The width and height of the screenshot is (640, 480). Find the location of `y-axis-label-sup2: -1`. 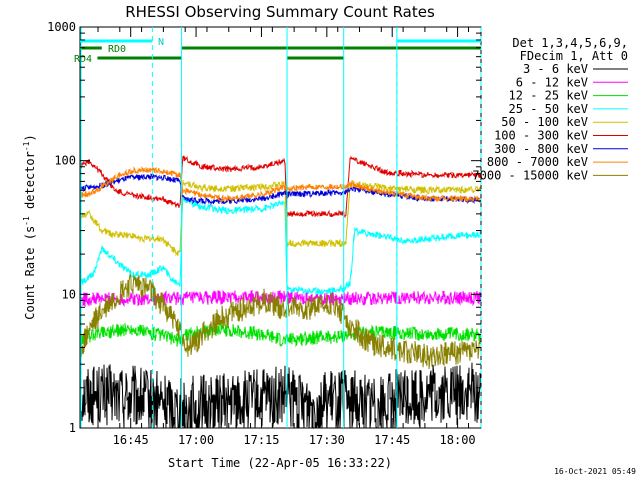

y-axis-label-sup2: -1 is located at coordinates (26, 146).